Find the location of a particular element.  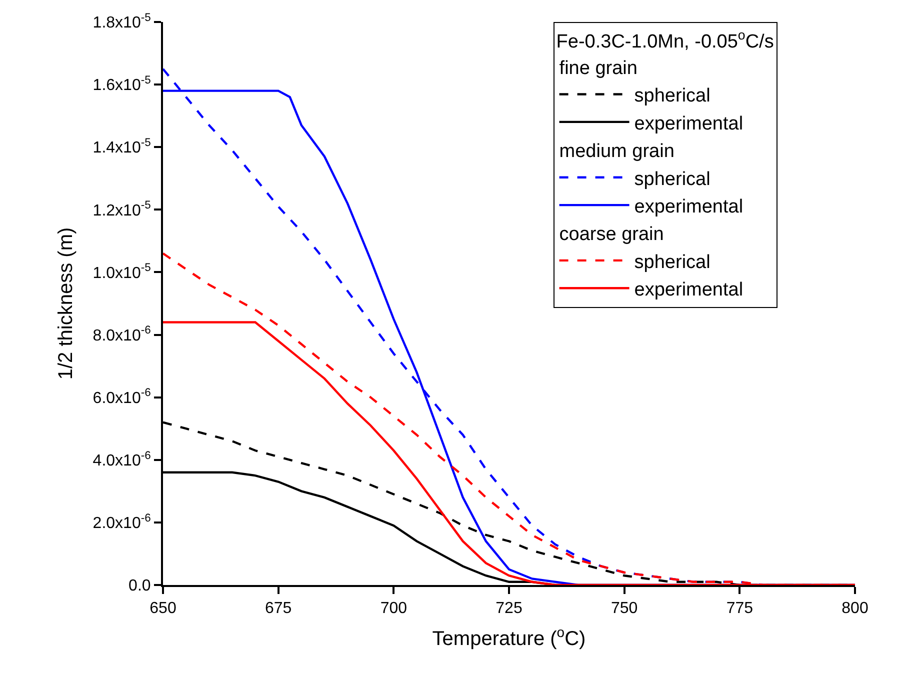

annotation: fine grain is located at coordinates (598, 68).